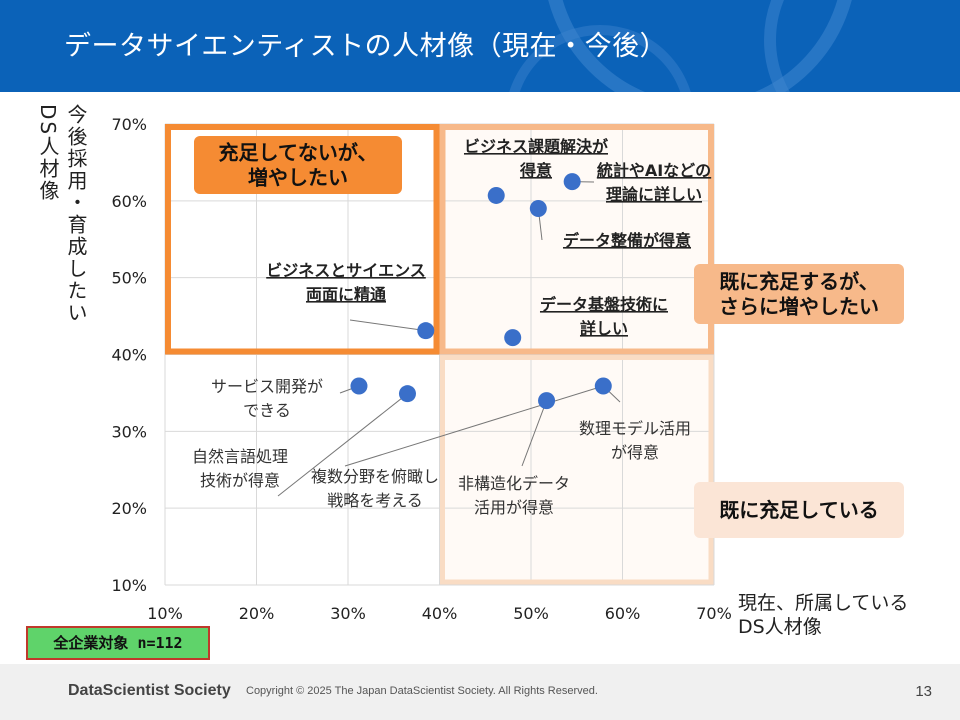 Image resolution: width=960 pixels, height=720 pixels. I want to click on quadrant-label-text: 既に充足するが、, so click(799, 282).